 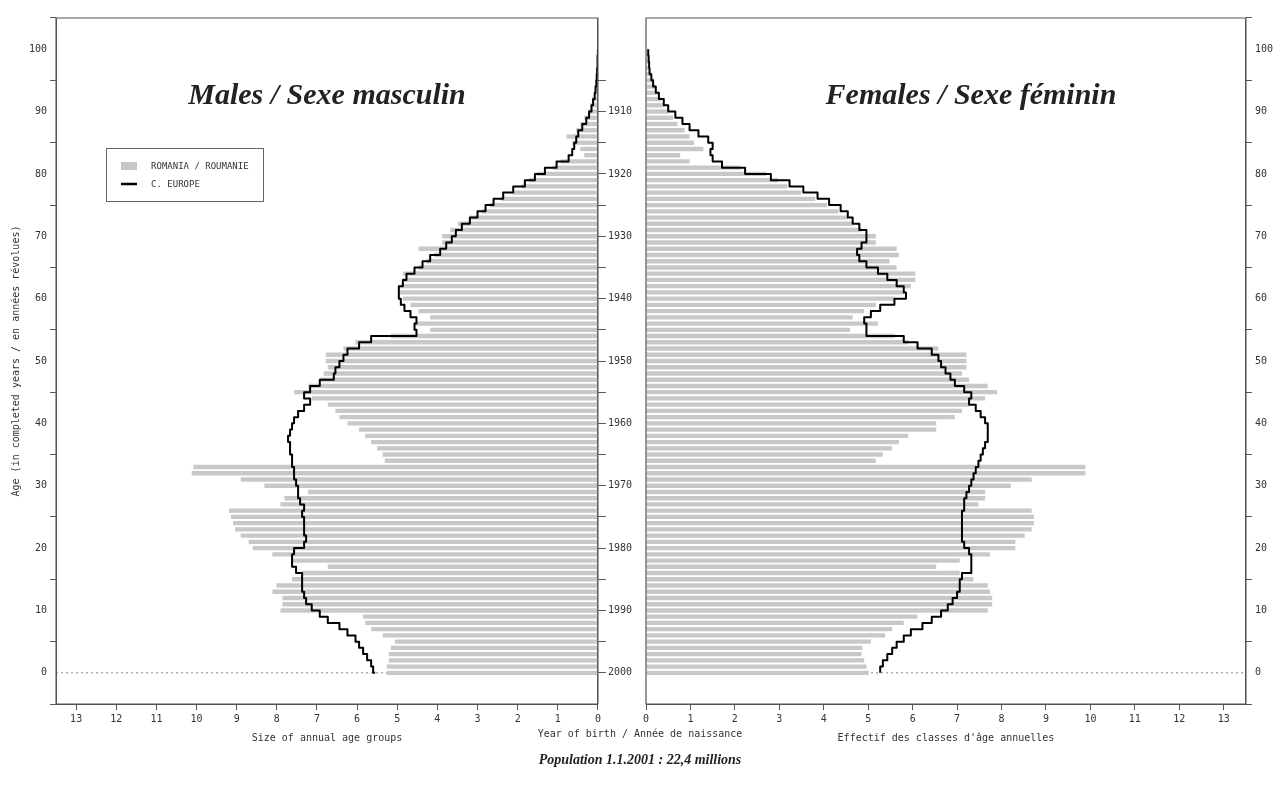 What do you see at coordinates (620, 422) in the screenshot?
I see `y2-tick-label: 1960` at bounding box center [620, 422].